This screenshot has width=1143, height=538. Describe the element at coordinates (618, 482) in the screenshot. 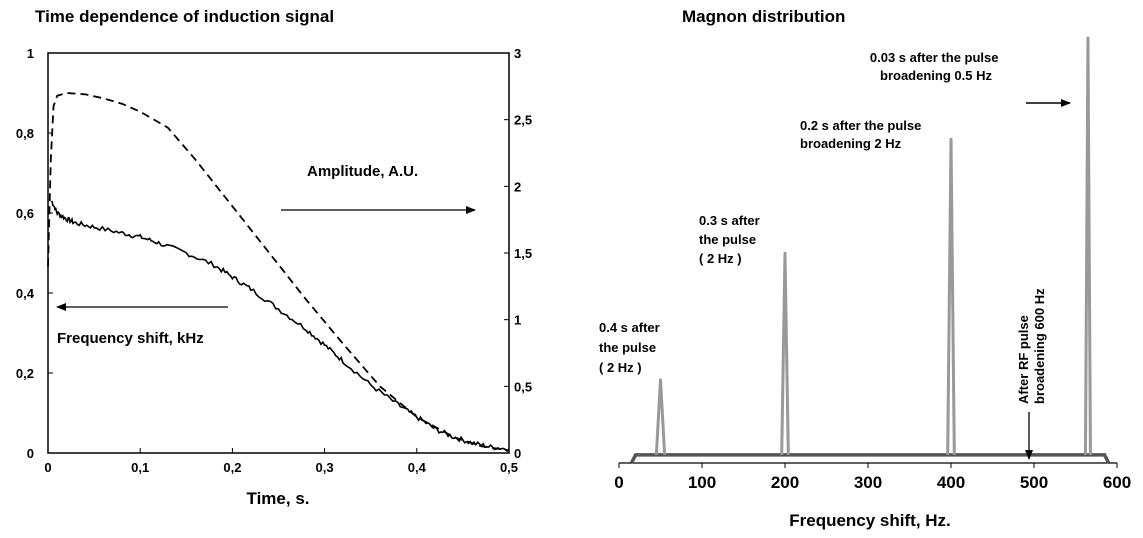

I see `right-x-tick-label: 0` at that location.